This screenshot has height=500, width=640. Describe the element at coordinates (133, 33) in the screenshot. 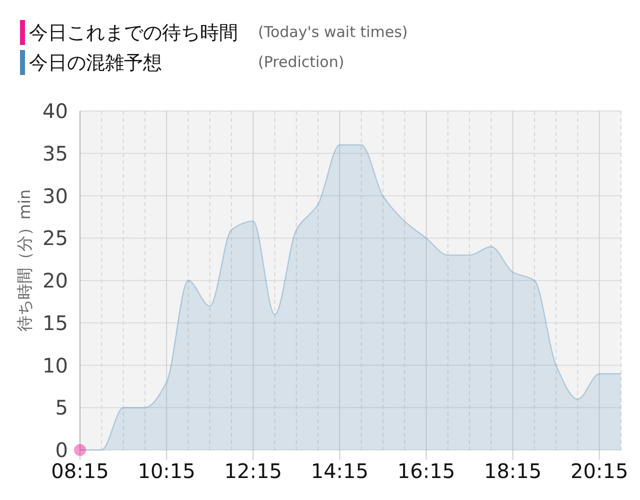

I see `legend-label: 今日これまでの待ち時間` at that location.